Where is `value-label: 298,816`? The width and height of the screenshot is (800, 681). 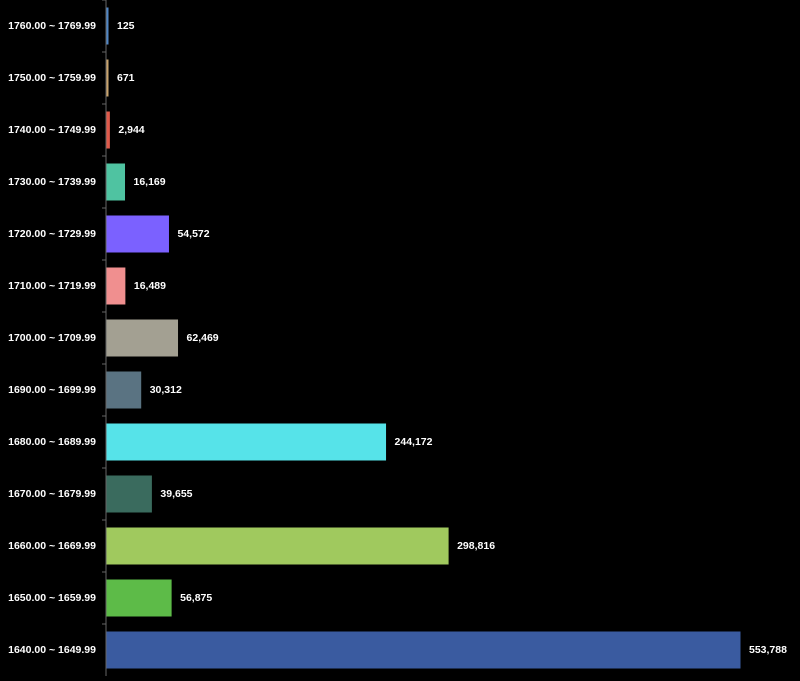 value-label: 298,816 is located at coordinates (476, 546).